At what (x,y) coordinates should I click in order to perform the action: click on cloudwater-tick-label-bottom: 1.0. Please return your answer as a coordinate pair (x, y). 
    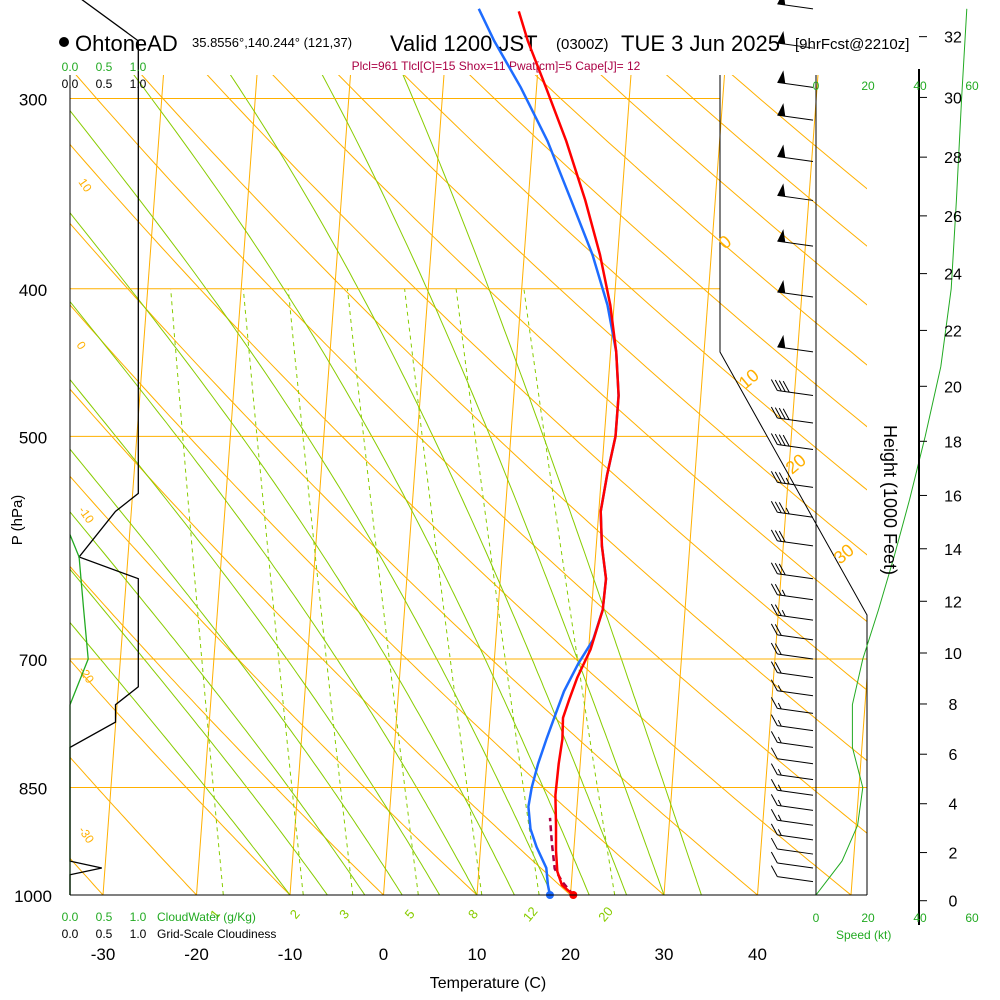
    Looking at the image, I should click on (138, 917).